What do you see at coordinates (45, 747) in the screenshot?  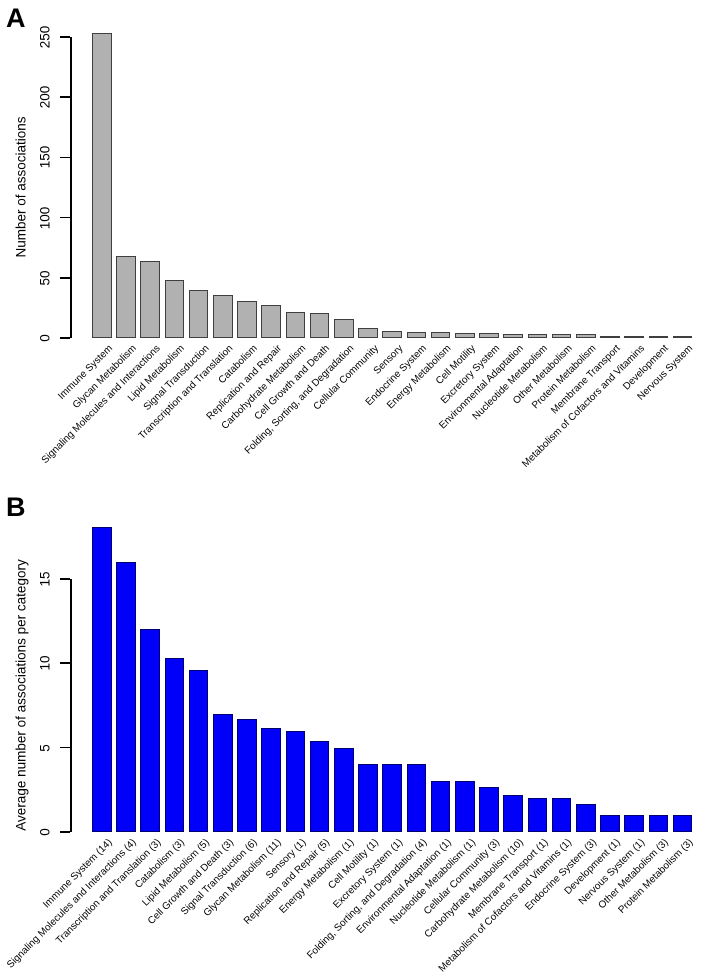 I see `y-tick-label: 5` at bounding box center [45, 747].